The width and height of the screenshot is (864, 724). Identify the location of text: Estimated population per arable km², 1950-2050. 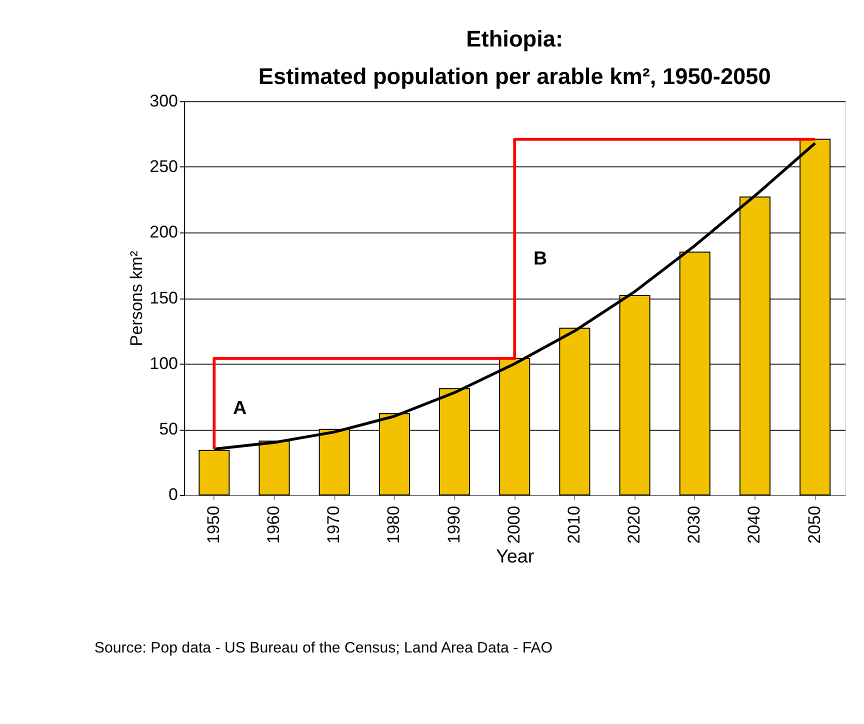
(514, 76).